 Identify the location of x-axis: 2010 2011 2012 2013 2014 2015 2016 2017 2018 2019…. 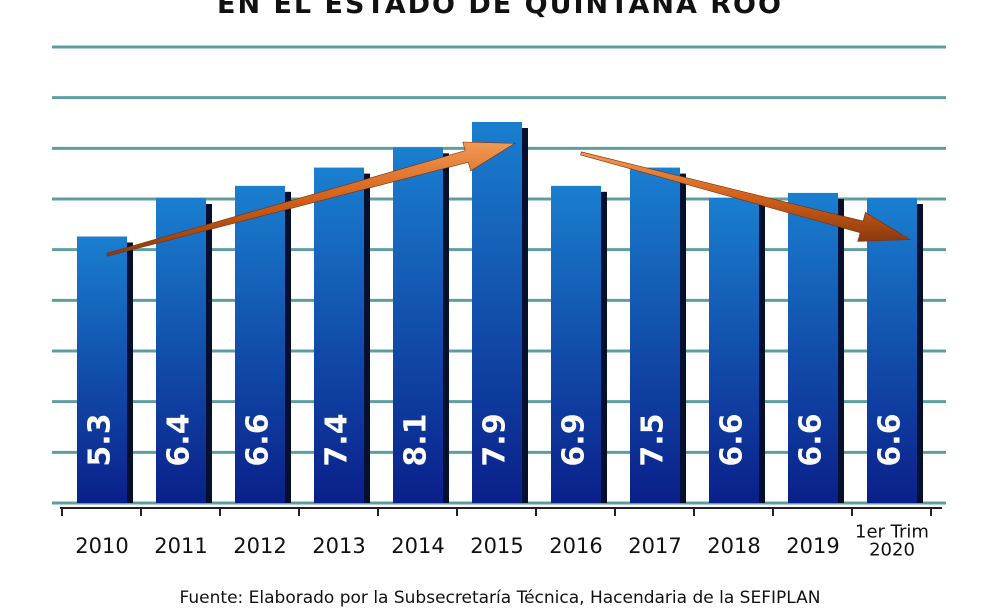
(501, 534).